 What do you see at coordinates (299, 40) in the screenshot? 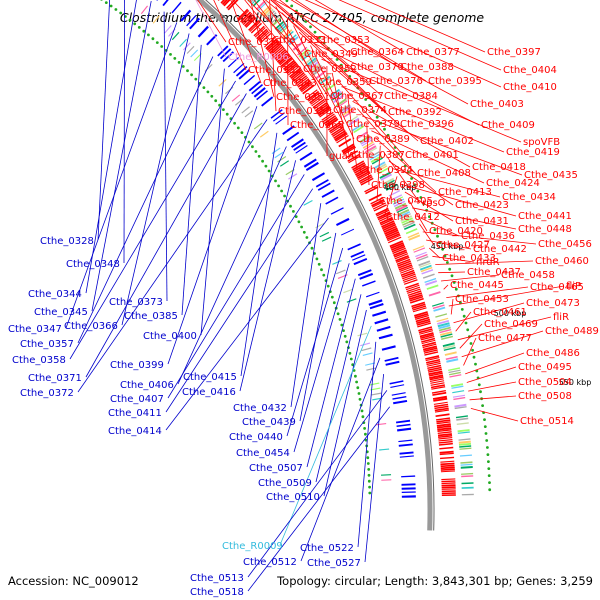
I see `forward-gene-label: Cthe_0333` at bounding box center [299, 40].